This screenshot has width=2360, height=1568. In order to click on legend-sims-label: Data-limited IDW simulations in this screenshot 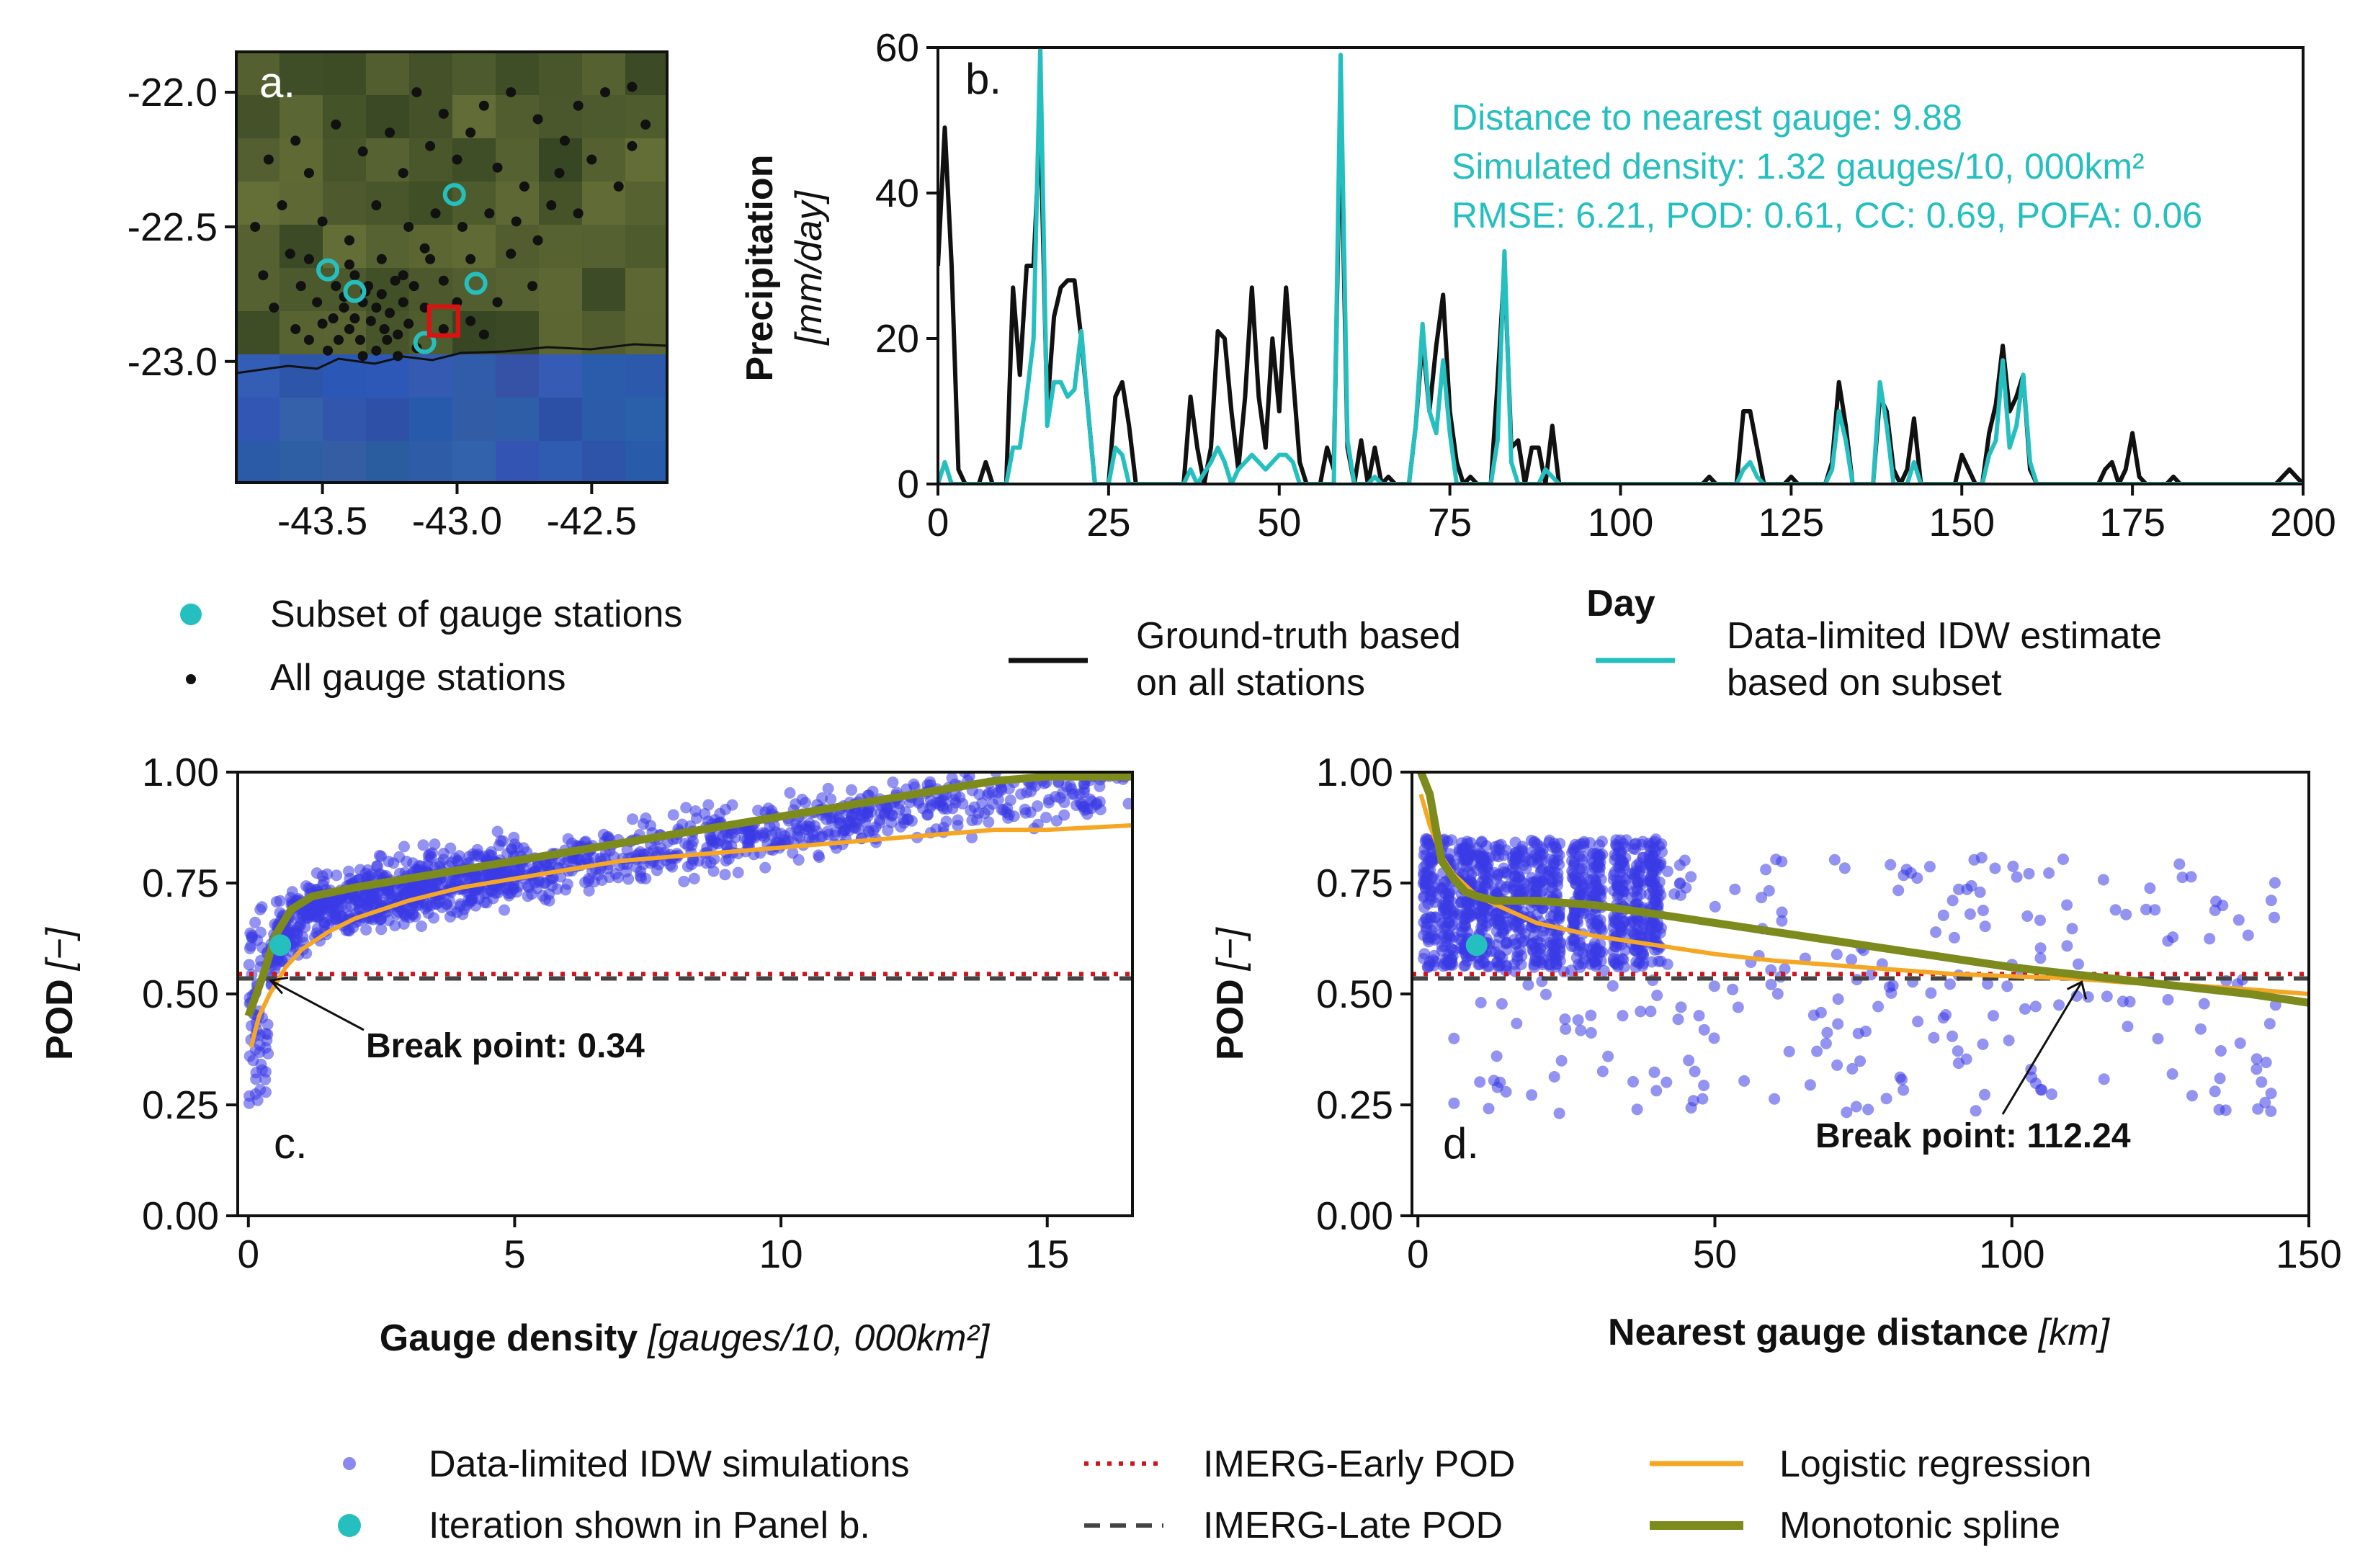, I will do `click(669, 1464)`.